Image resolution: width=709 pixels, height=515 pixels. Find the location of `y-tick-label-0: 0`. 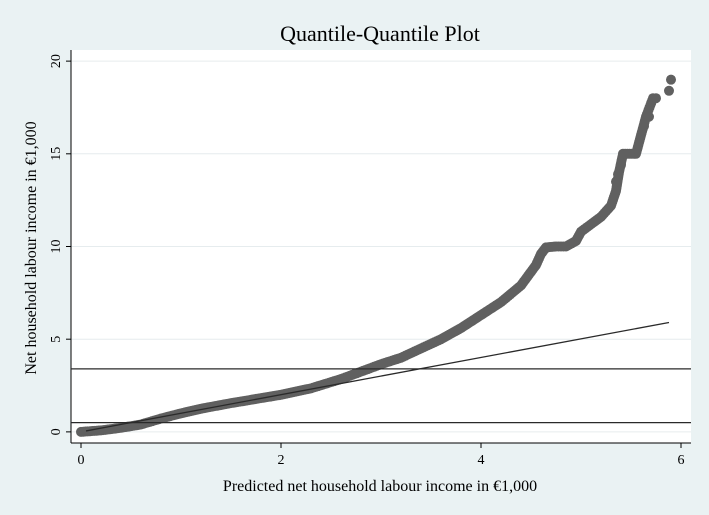

y-tick-label-0: 0 is located at coordinates (56, 431).